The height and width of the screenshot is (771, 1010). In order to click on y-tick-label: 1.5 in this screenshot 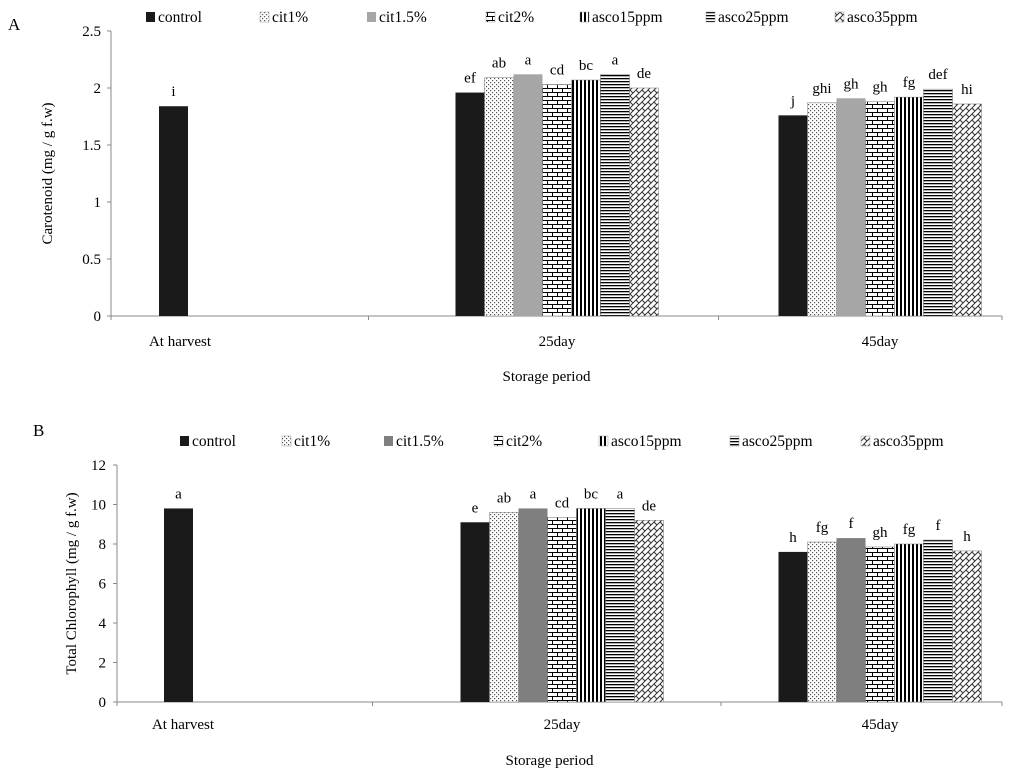, I will do `click(91, 146)`.